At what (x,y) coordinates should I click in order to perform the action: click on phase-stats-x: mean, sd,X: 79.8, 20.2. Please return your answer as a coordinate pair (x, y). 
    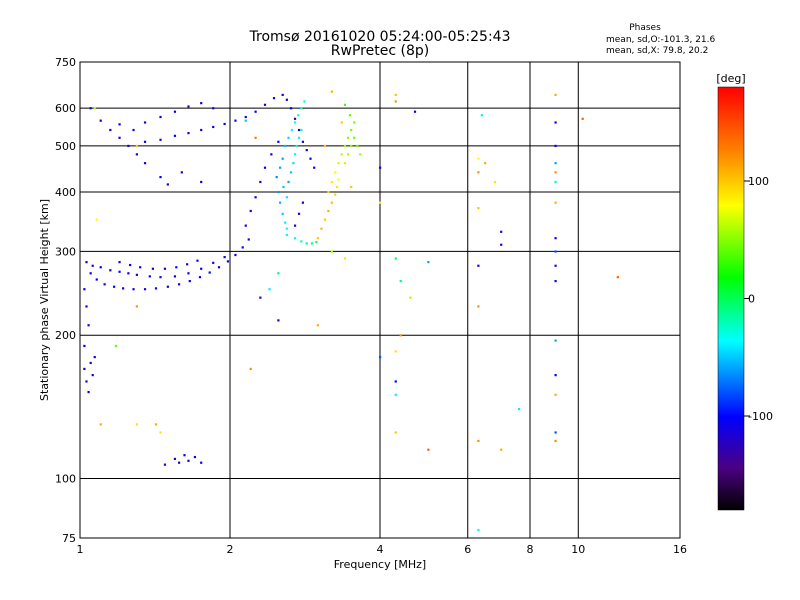
    Looking at the image, I should click on (657, 51).